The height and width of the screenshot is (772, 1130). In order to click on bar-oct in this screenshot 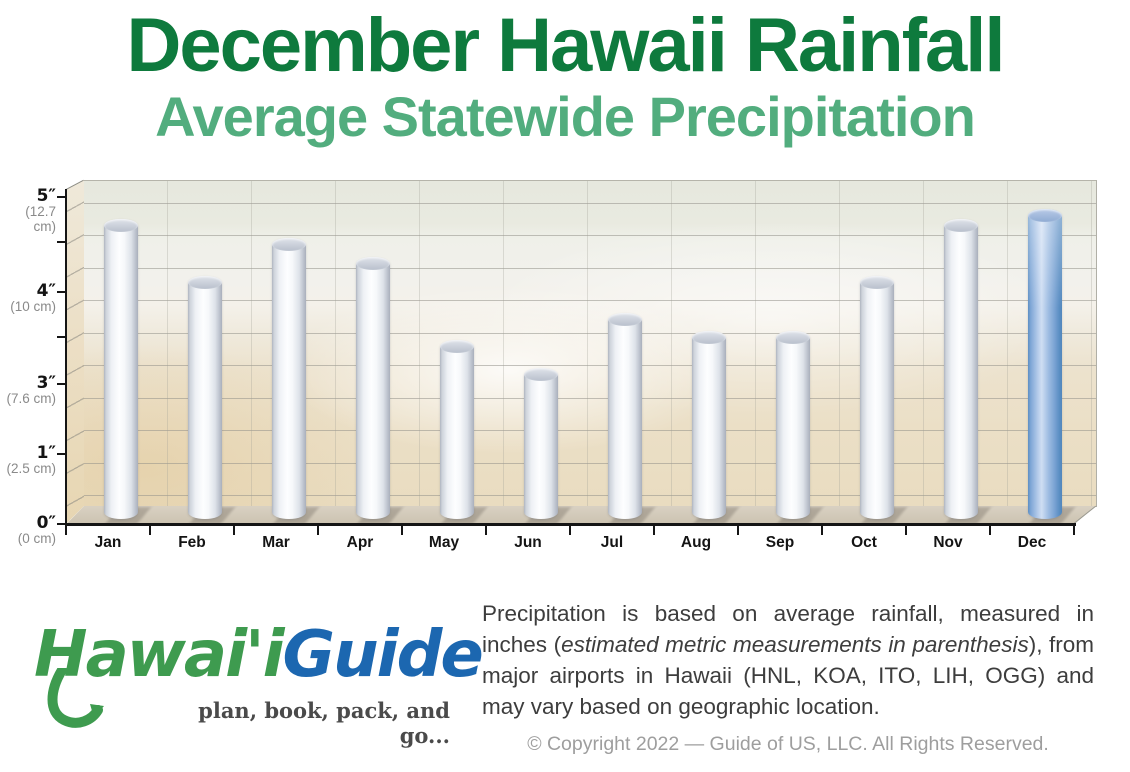, I will do `click(877, 397)`.